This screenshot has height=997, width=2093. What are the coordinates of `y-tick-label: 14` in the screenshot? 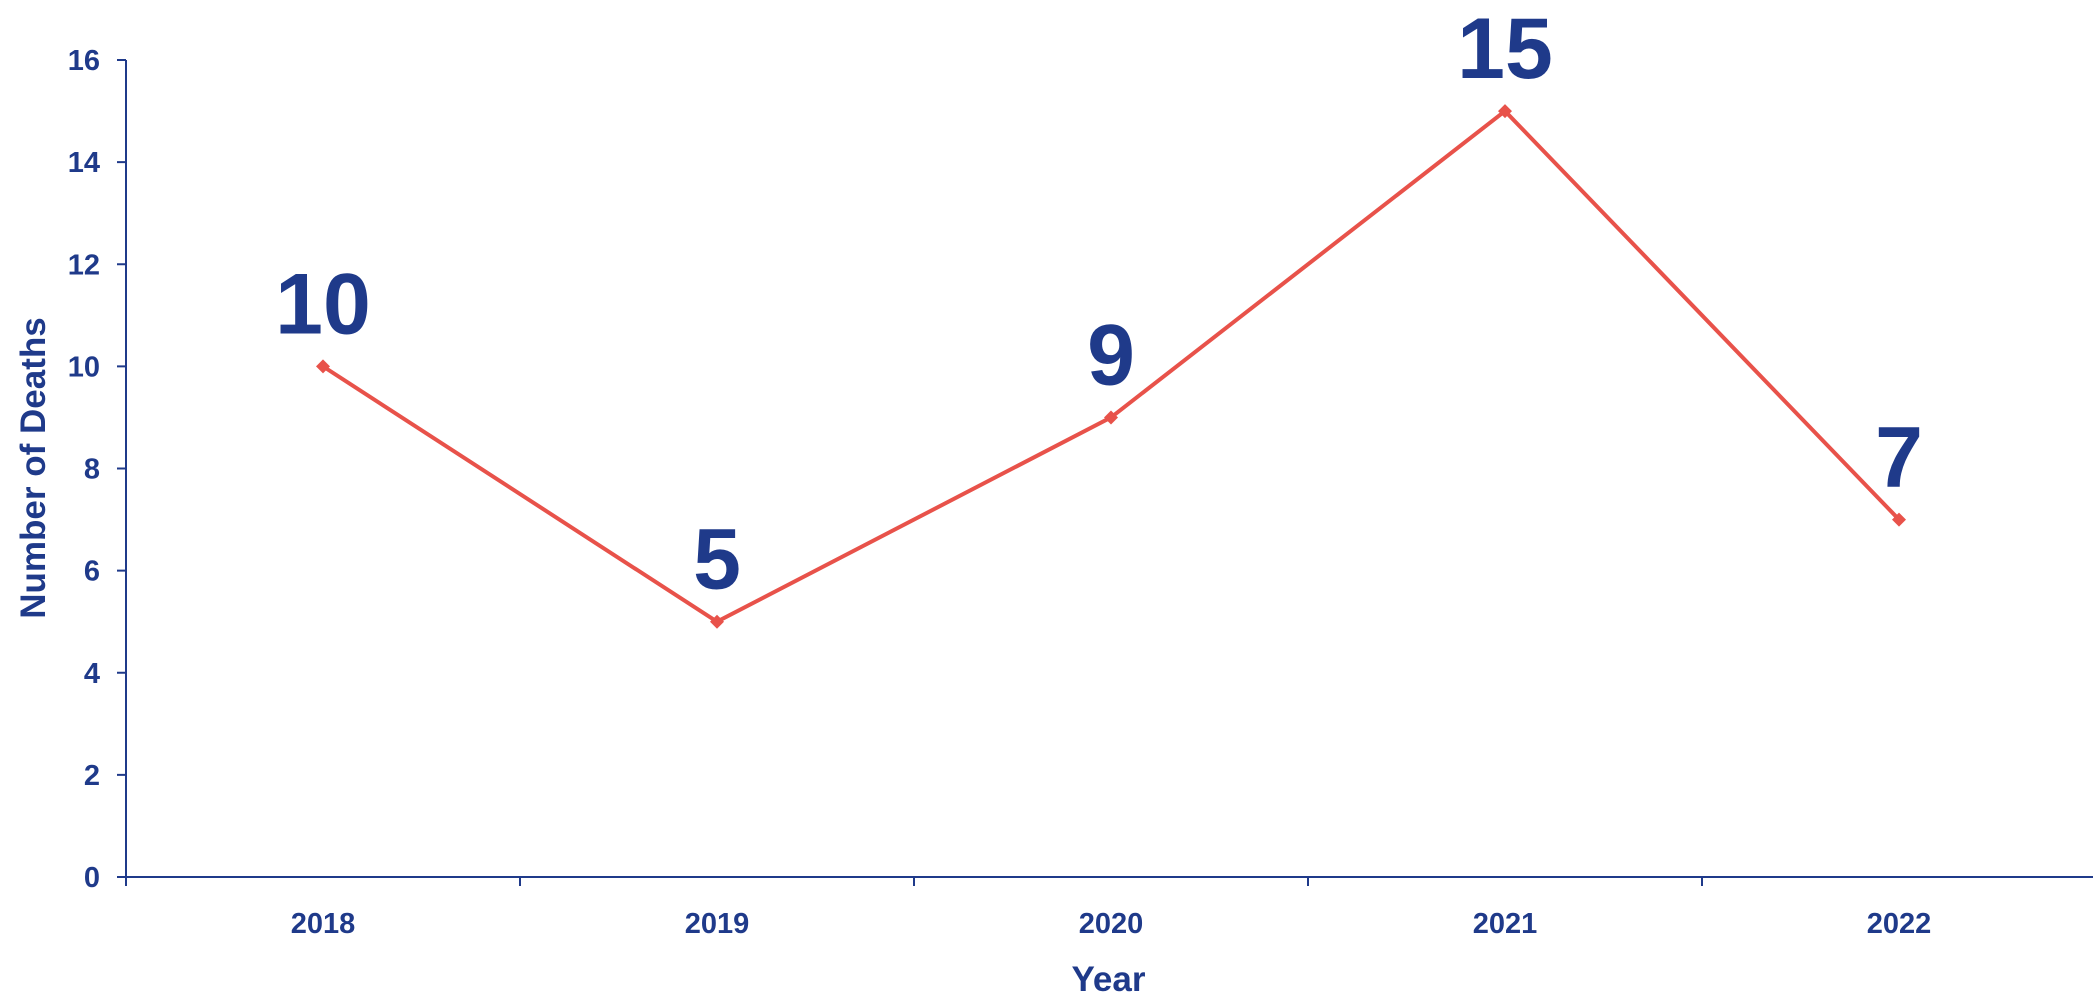 It's located at (84, 163).